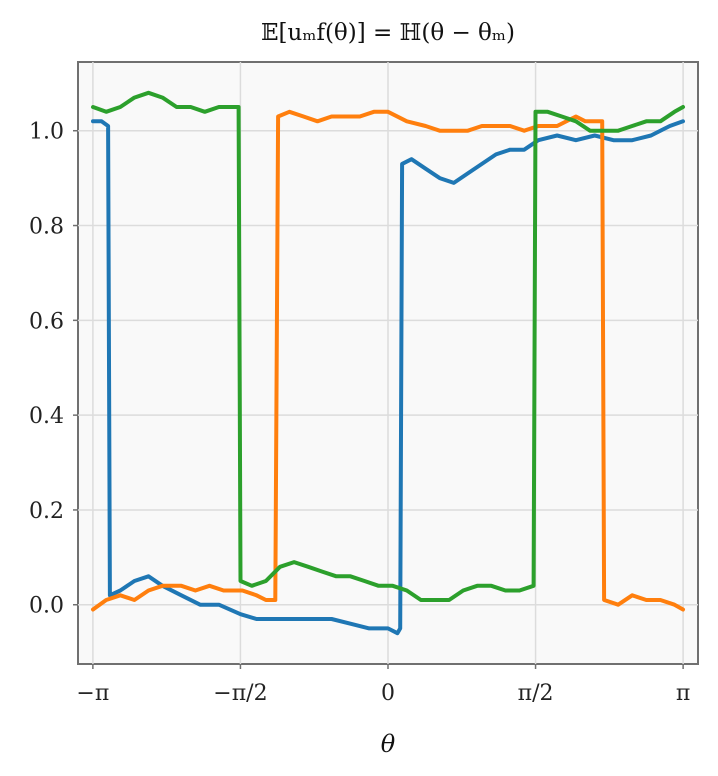 This screenshot has height=776, width=718. What do you see at coordinates (46, 227) in the screenshot?
I see `y-tick-label: 0.8` at bounding box center [46, 227].